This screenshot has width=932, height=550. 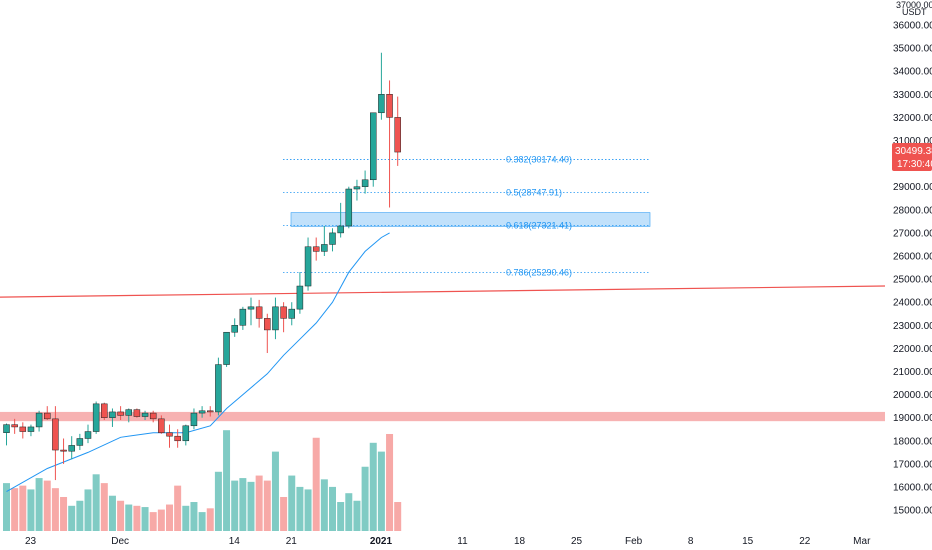 What do you see at coordinates (448, 541) in the screenshot?
I see `time-axis: 23 Dec 14 21 2021 11 18 25 Feb 8 15 22 Mar` at bounding box center [448, 541].